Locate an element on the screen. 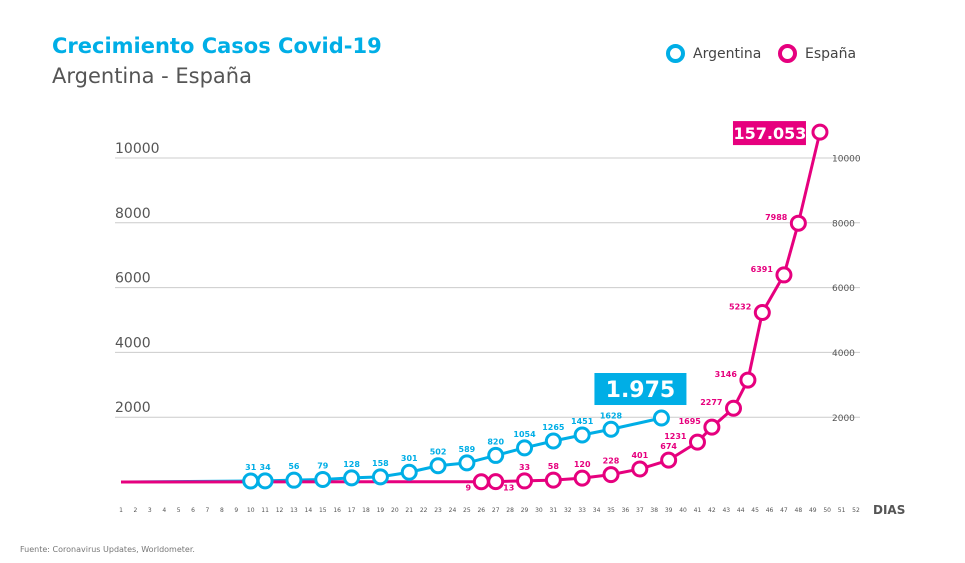 The height and width of the screenshot is (563, 965). x-tick-label: 30 is located at coordinates (539, 510).